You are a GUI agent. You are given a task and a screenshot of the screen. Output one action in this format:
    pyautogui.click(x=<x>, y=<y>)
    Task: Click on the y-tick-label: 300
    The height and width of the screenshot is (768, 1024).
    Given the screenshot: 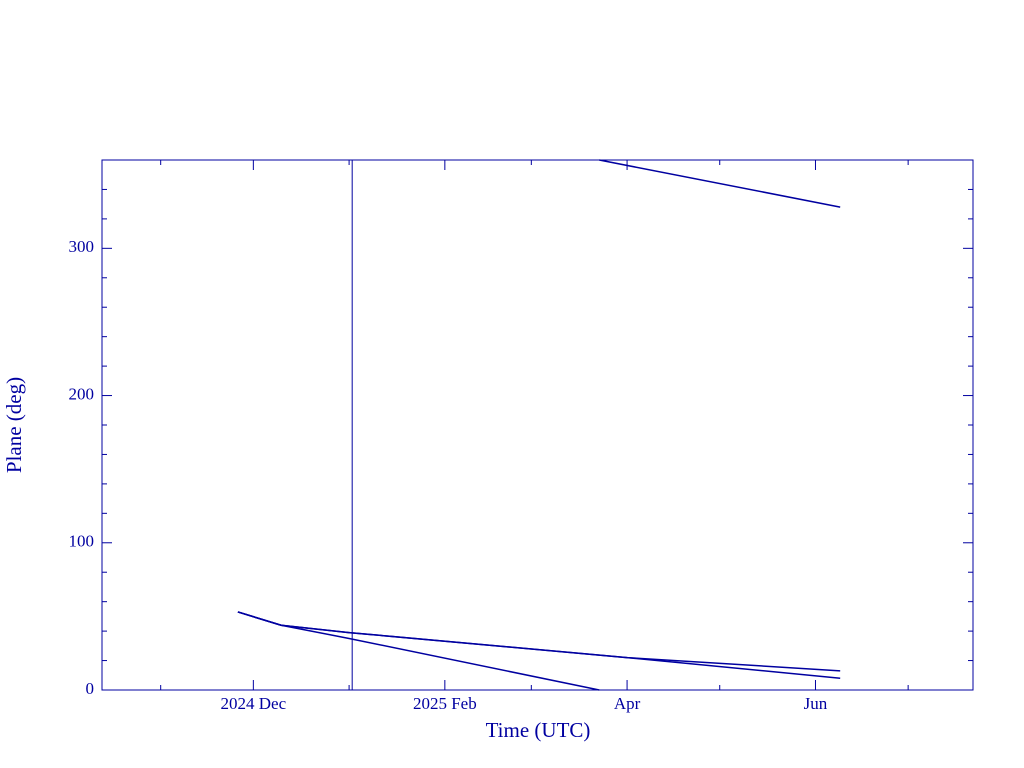 What is the action you would take?
    pyautogui.click(x=82, y=246)
    